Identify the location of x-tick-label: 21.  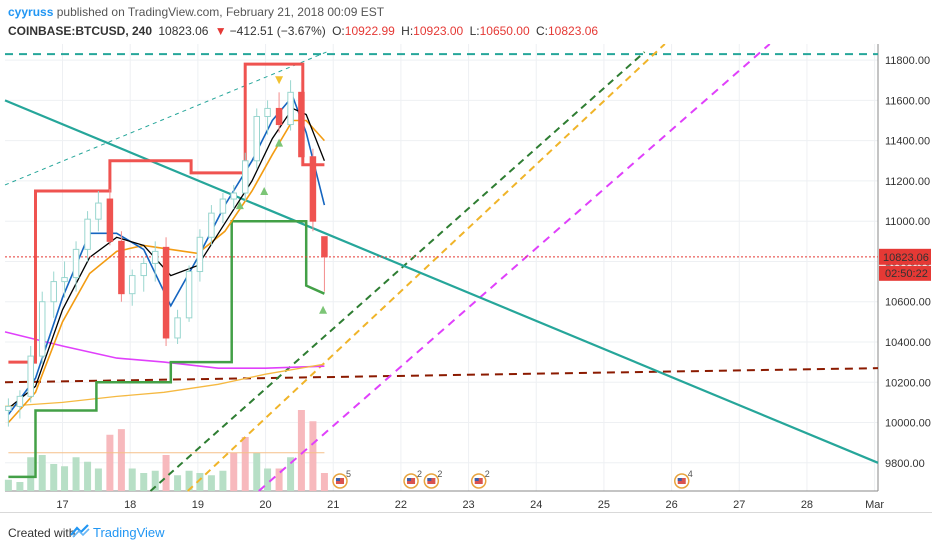
(333, 505).